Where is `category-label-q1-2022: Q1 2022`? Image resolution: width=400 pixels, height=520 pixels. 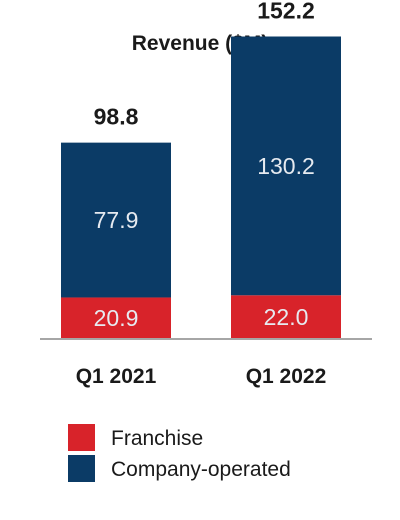 category-label-q1-2022: Q1 2022 is located at coordinates (286, 376).